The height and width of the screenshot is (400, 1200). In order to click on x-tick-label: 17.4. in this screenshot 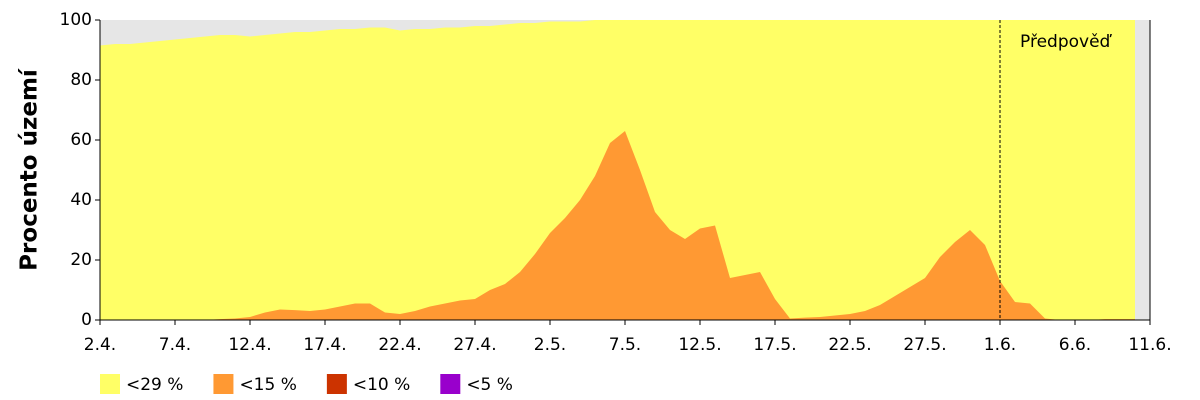, I will do `click(324, 345)`.